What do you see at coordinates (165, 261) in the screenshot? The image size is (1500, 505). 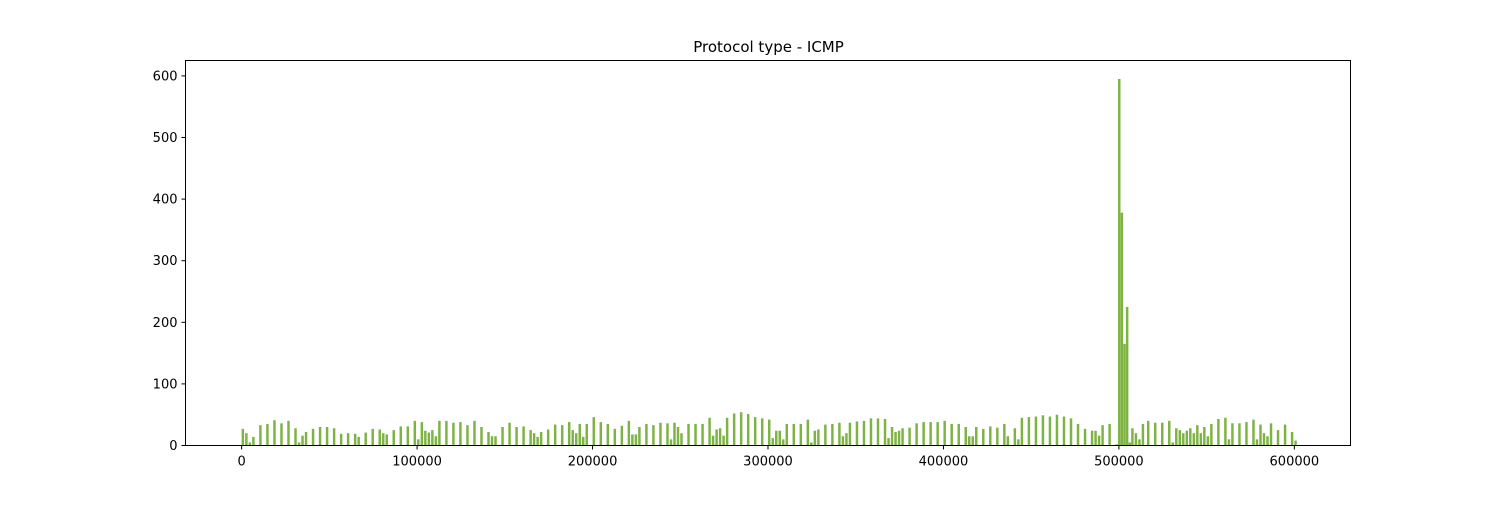 I see `y-tick-label-3: 300` at bounding box center [165, 261].